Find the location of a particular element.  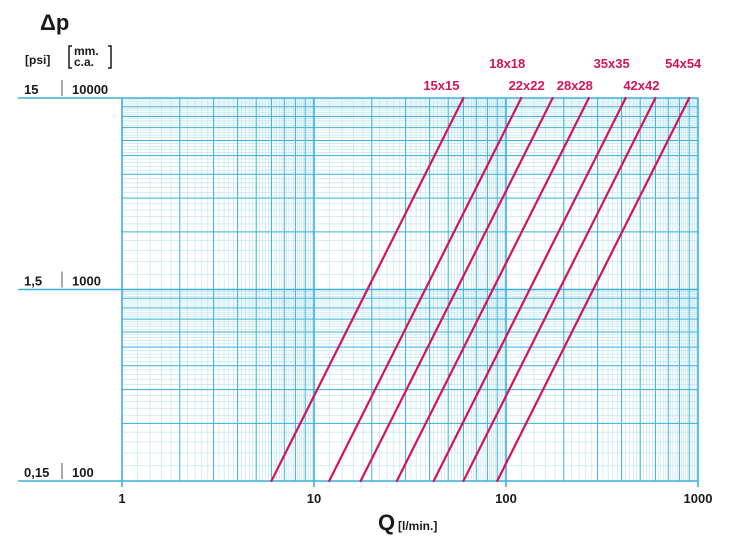

y-tick-label-mm: 1000 is located at coordinates (86, 281).